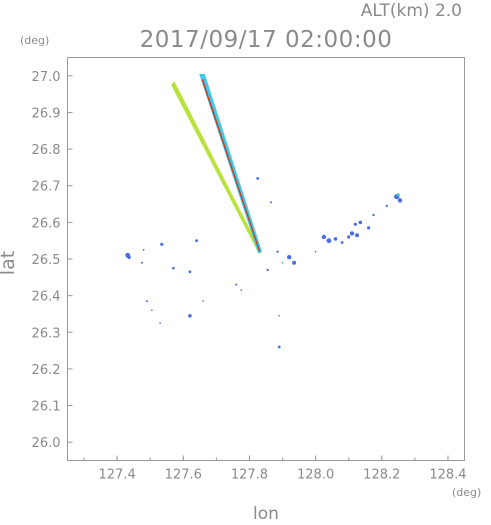  Describe the element at coordinates (46, 407) in the screenshot. I see `y-tick-label: 26.1` at that location.